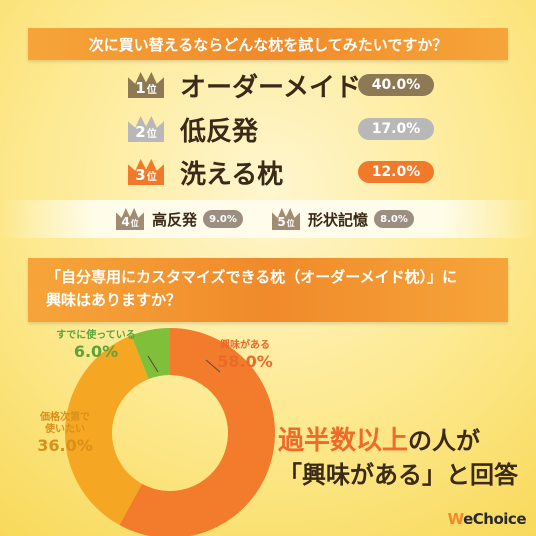 The image size is (536, 536). I want to click on slice-interested, so click(197, 432).